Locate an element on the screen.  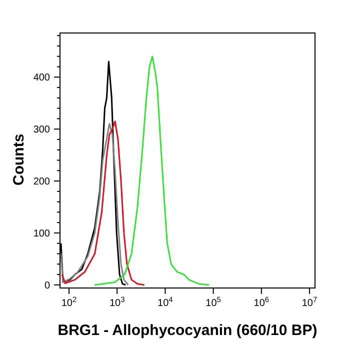
x-tick-label: 10$^{4}$ is located at coordinates (165, 301).